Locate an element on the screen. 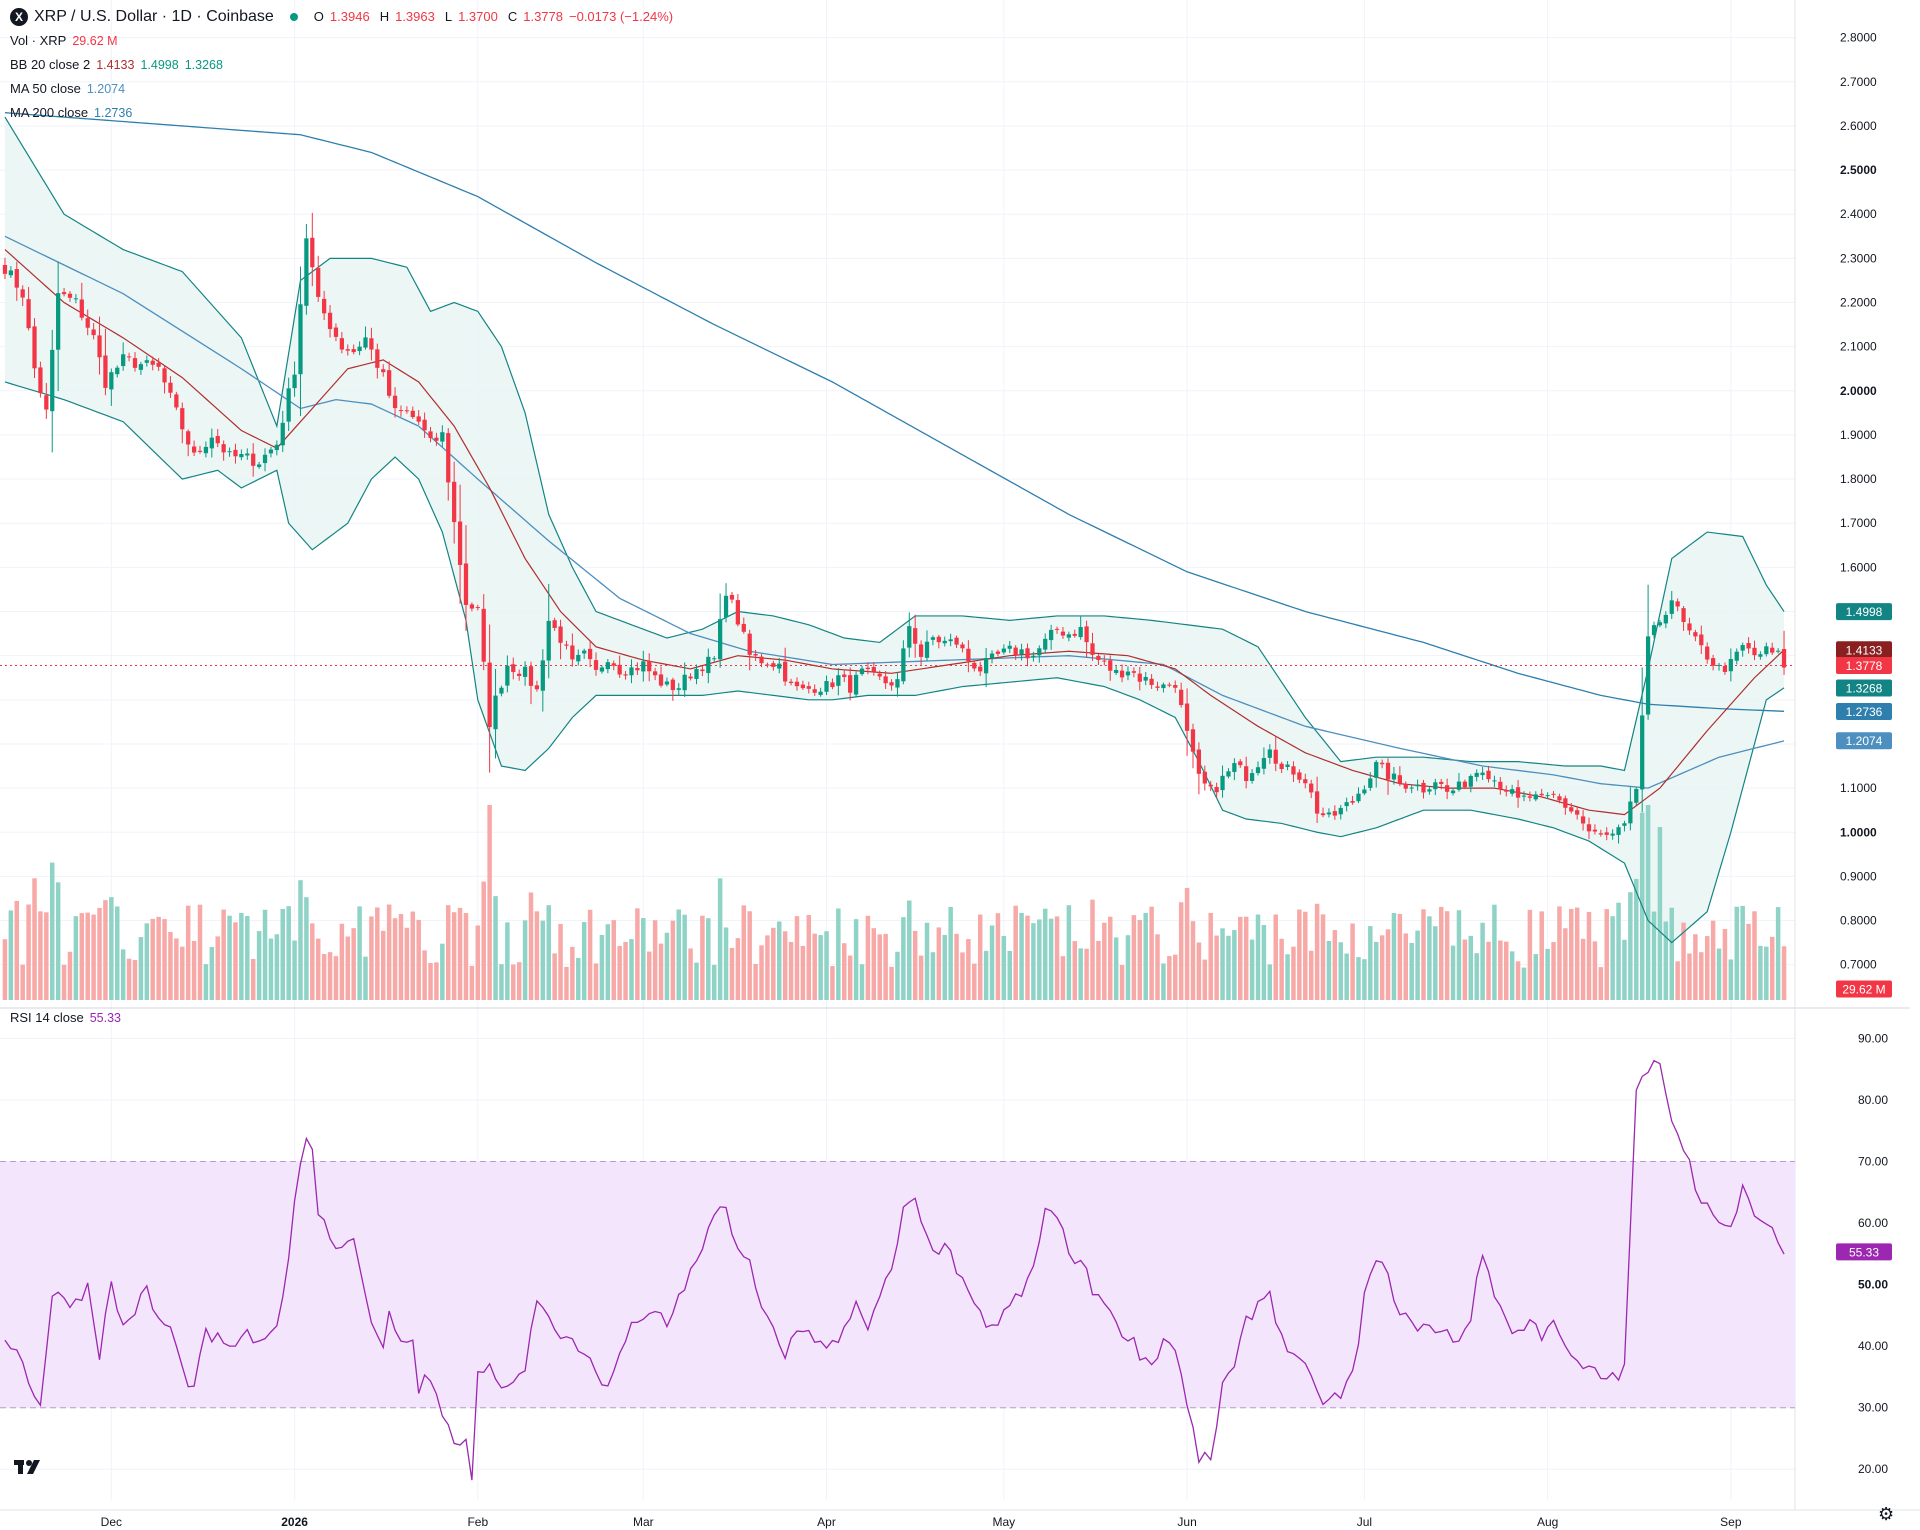 This screenshot has height=1530, width=1920. ma50-legend: MA 50 close 1.2074 is located at coordinates (67, 89).